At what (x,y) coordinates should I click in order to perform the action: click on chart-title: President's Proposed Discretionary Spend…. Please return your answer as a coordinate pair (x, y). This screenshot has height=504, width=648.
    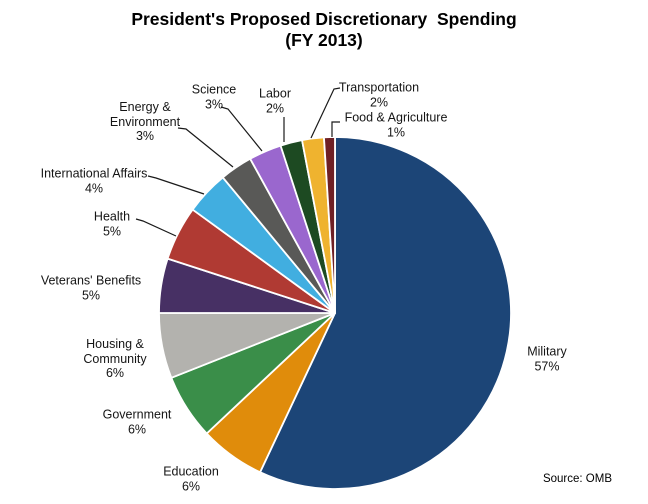
    Looking at the image, I should click on (324, 30).